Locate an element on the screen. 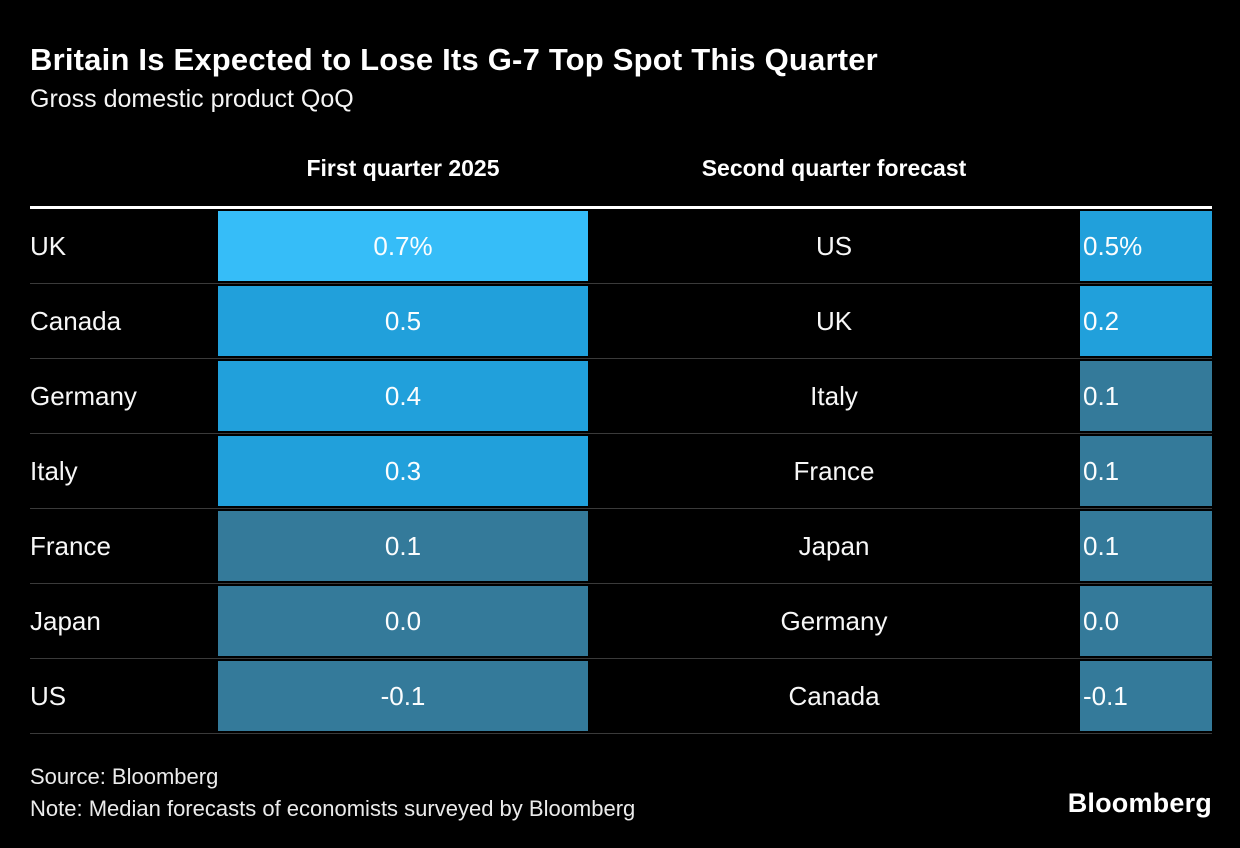  source-text: Source: Bloomberg is located at coordinates (124, 776).